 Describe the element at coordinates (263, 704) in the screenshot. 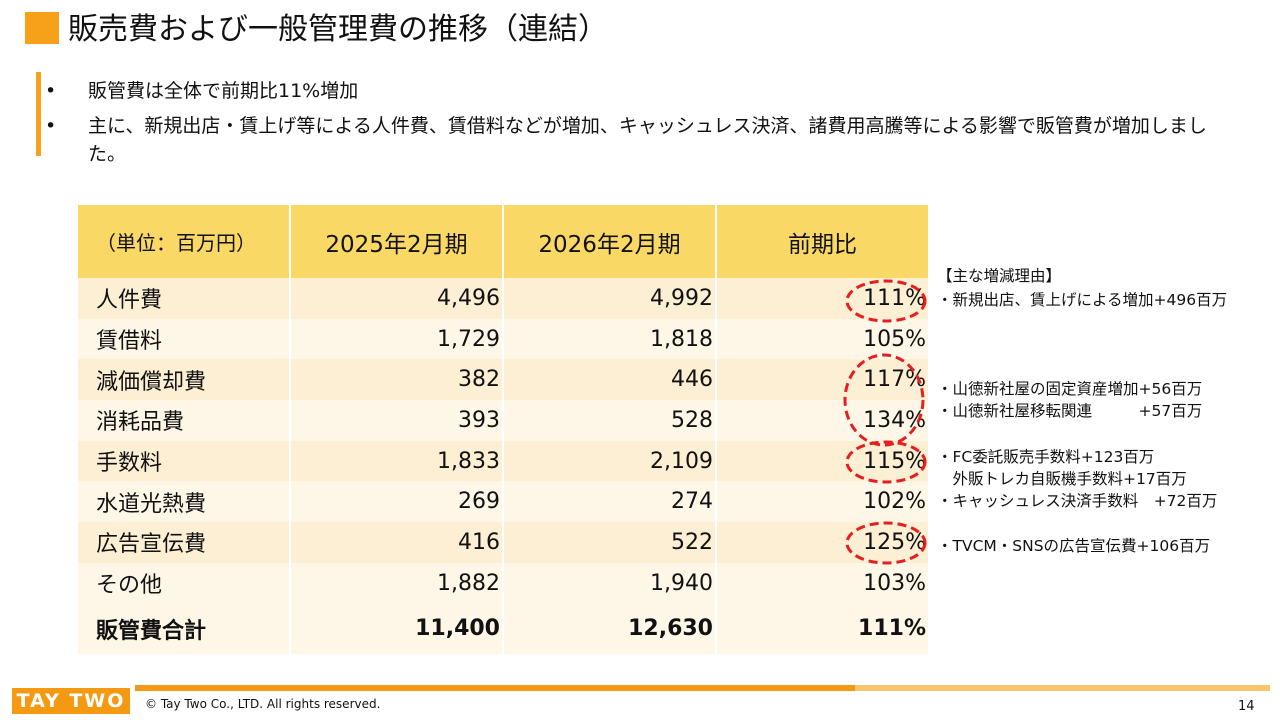

I see `copyright: © Tay Two Co., LTD. All rights reserved.` at that location.